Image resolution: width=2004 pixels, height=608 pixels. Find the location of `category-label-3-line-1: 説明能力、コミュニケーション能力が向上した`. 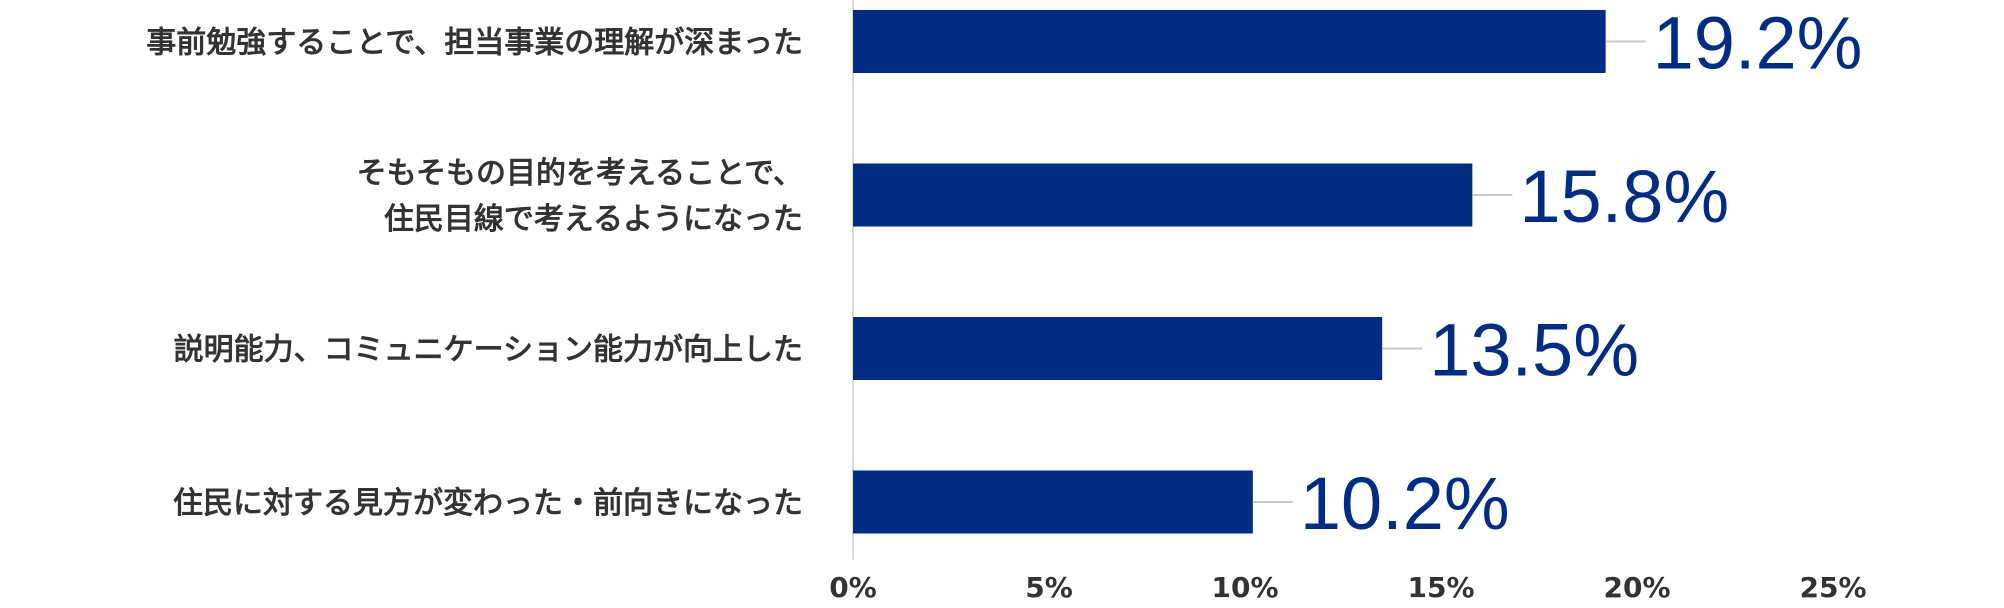

category-label-3-line-1: 説明能力、コミュニケーション能力が向上した is located at coordinates (488, 350).